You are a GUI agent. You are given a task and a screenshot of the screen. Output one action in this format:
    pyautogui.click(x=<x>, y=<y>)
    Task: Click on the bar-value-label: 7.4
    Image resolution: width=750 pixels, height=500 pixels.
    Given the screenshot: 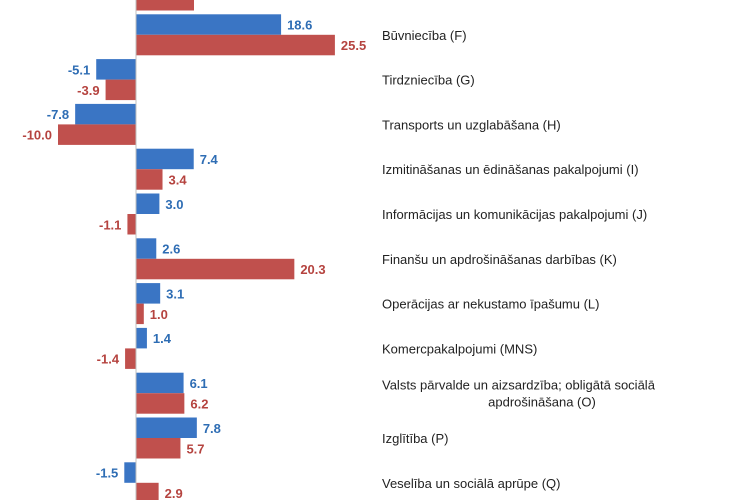 What is the action you would take?
    pyautogui.click(x=209, y=159)
    